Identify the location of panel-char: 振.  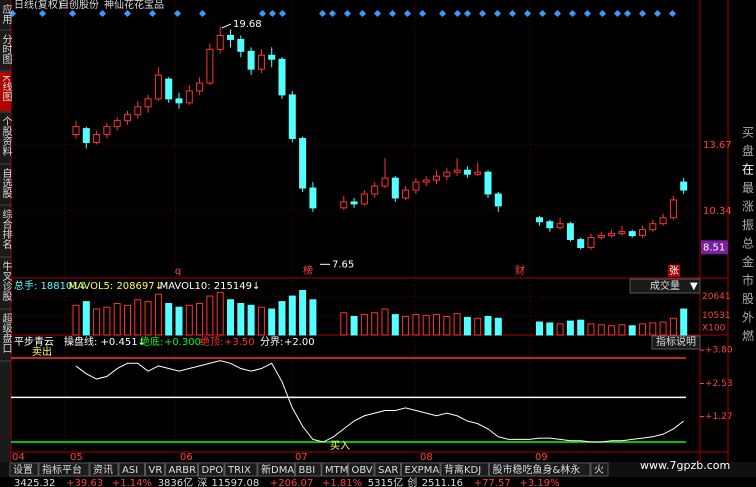
(748, 225).